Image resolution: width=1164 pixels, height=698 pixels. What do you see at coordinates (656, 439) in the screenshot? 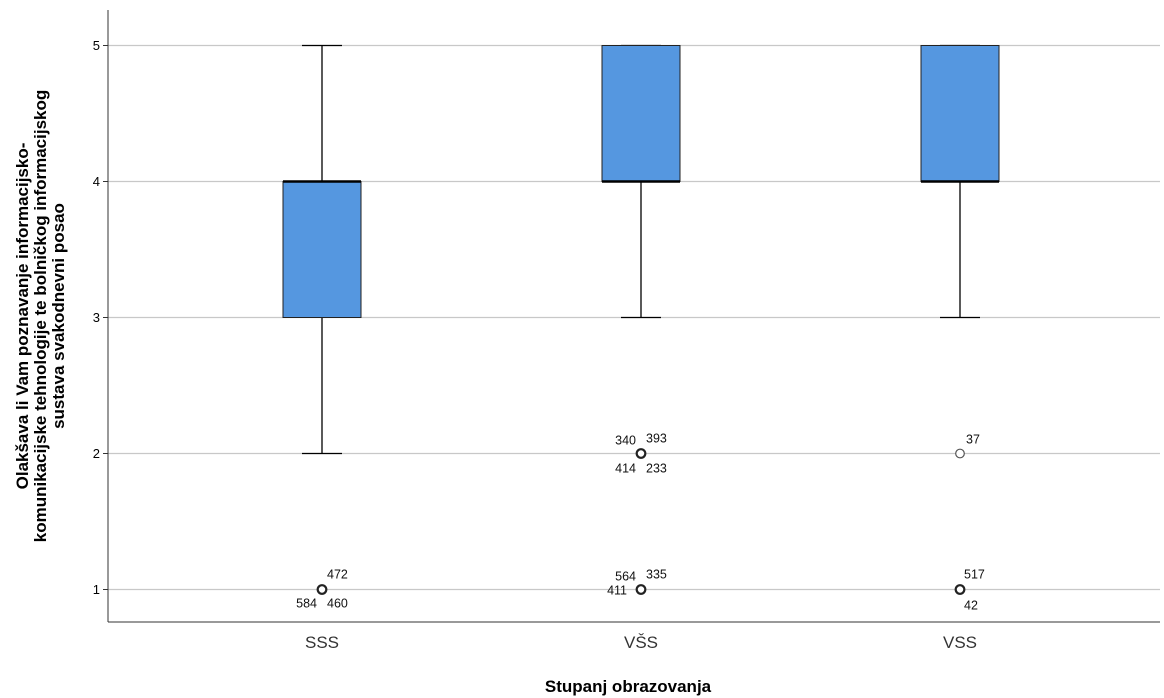
I see `outlier-label: 393` at bounding box center [656, 439].